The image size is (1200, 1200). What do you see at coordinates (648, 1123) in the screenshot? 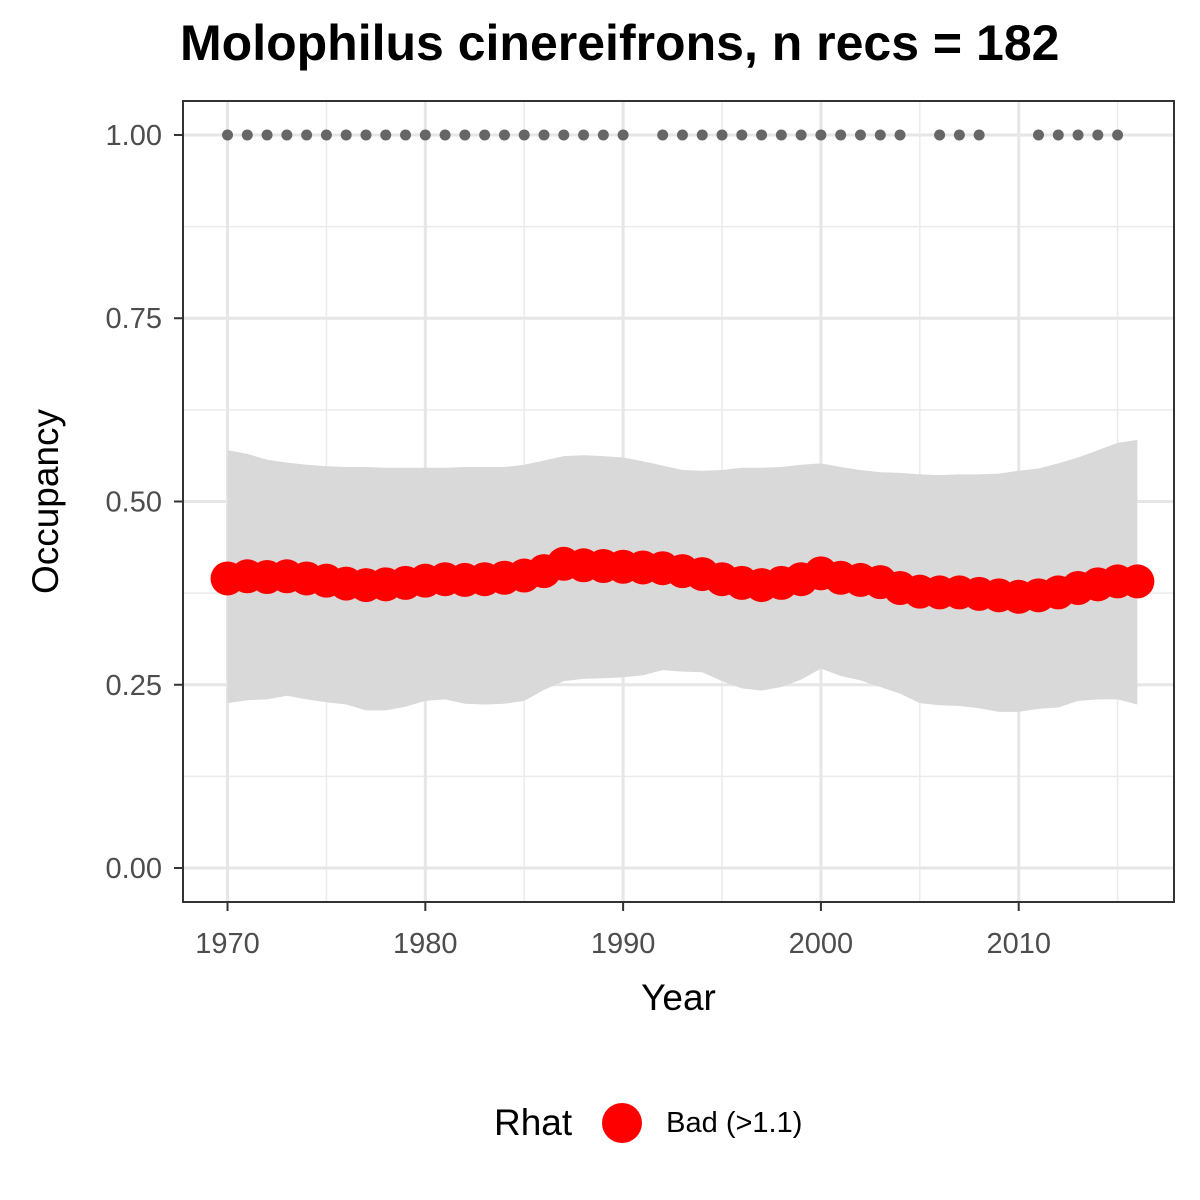
I see `legend: Rhat Bad (>1.1)` at bounding box center [648, 1123].